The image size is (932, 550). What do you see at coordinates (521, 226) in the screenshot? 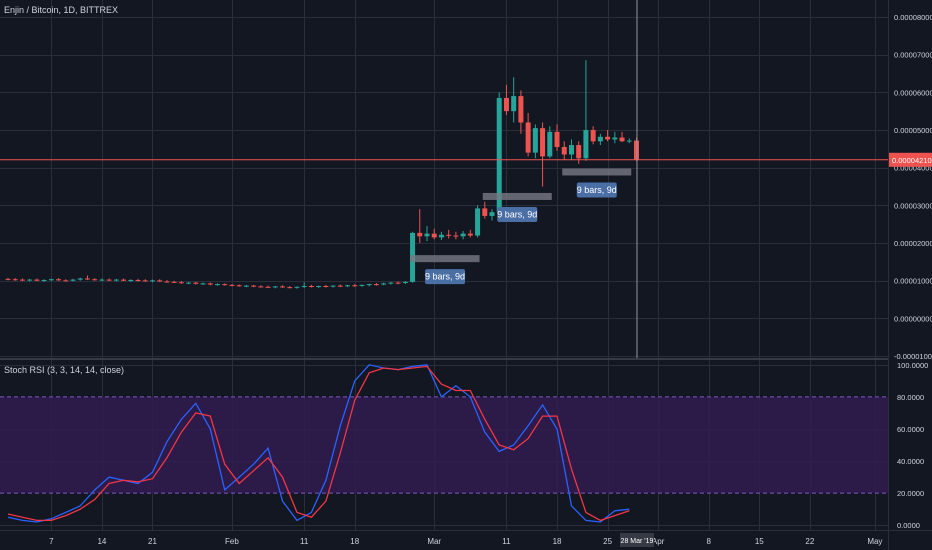
I see `range-annotations: 9 bars, 9d 9 bars, 9d 9 bars, 9d` at bounding box center [521, 226].